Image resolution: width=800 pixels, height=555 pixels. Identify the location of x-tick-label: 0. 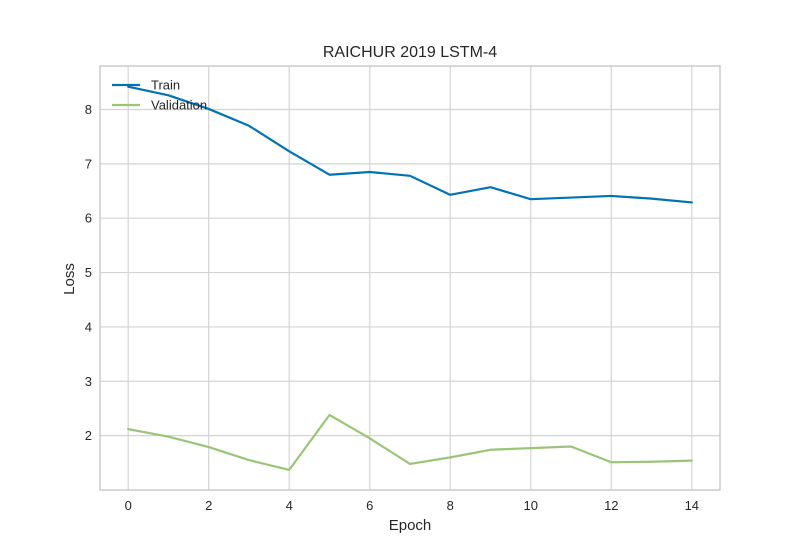
(128, 505).